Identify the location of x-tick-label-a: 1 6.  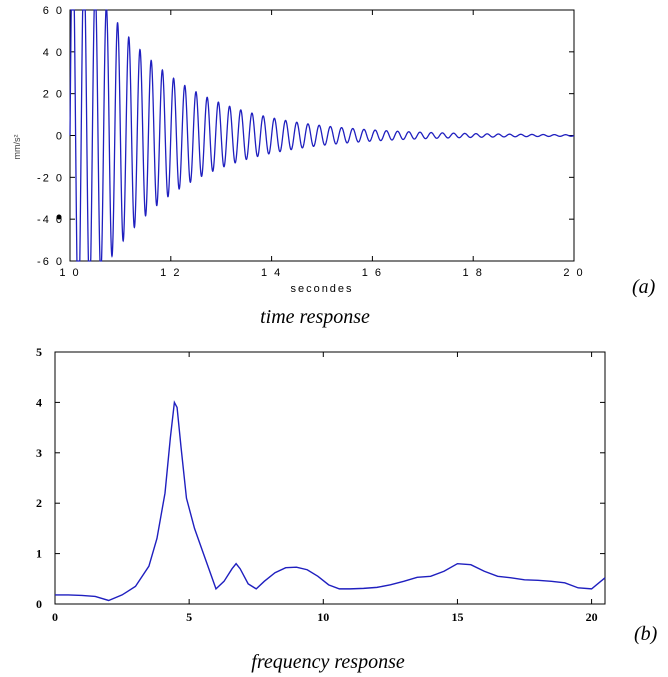
(372, 273).